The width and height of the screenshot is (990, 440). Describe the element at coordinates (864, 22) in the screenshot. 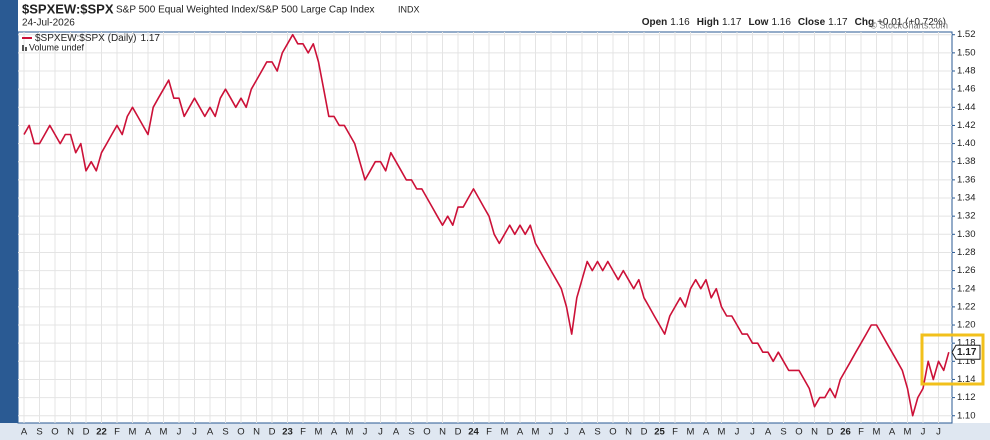

I see `quote-label: Chg` at that location.